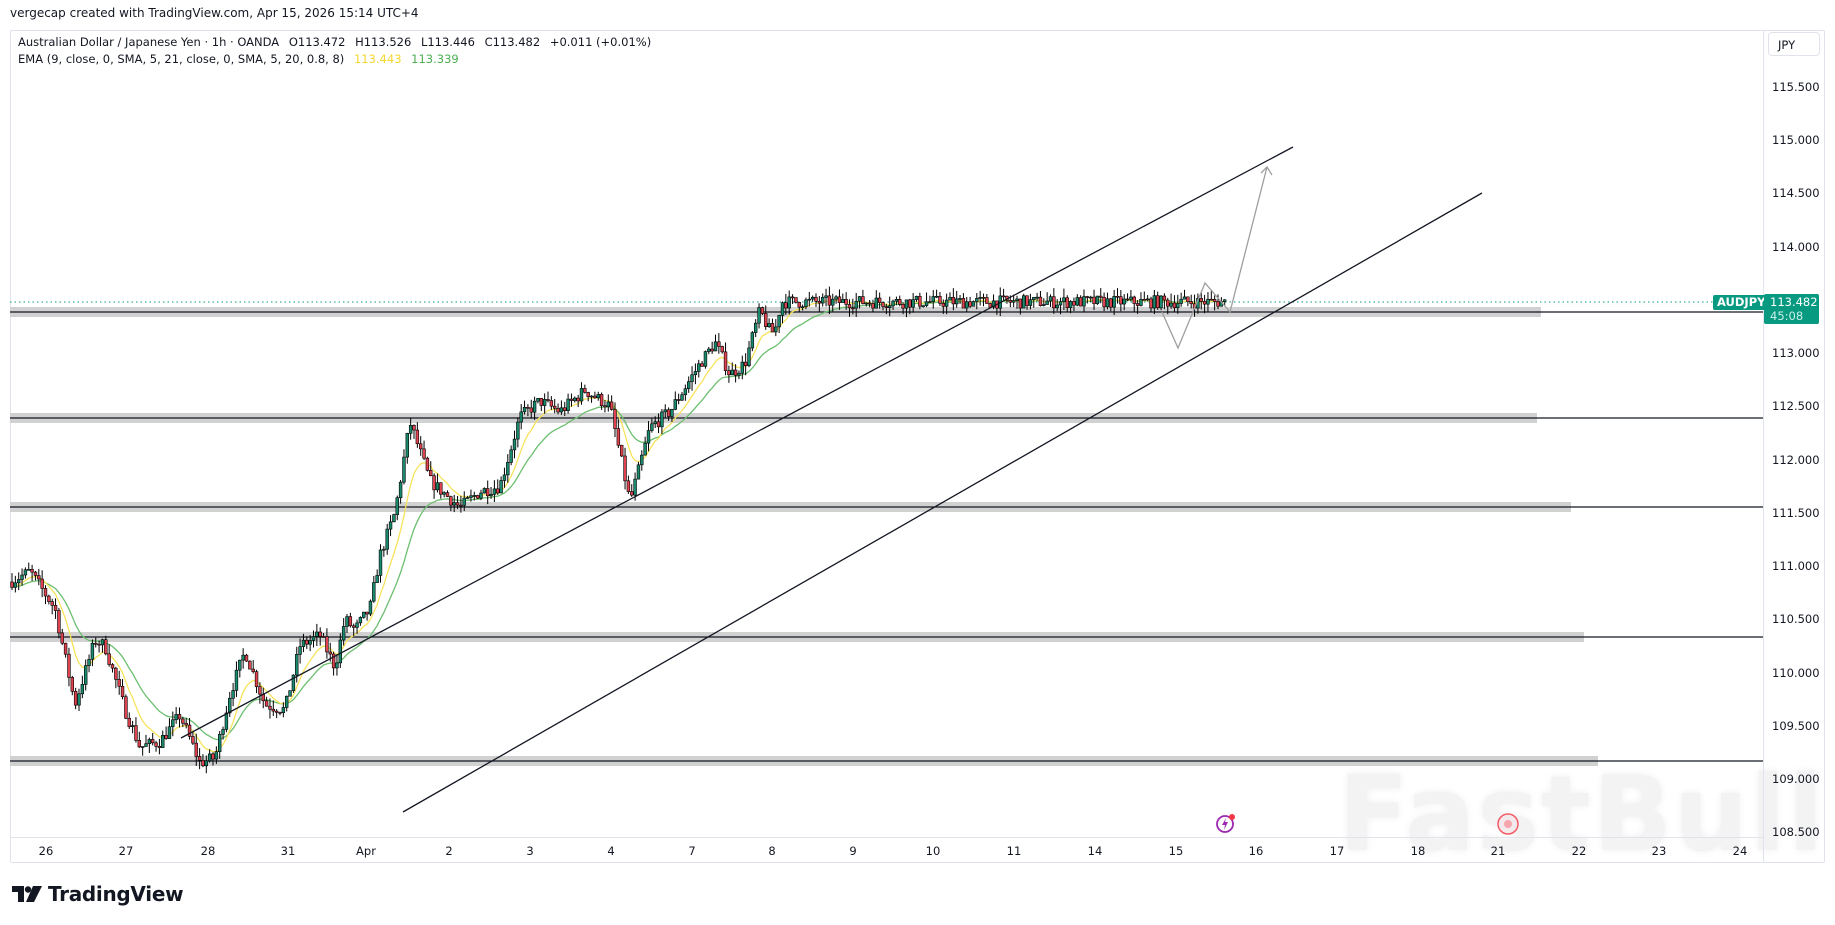 This screenshot has width=1835, height=925. I want to click on date-tick-label: 4, so click(611, 851).